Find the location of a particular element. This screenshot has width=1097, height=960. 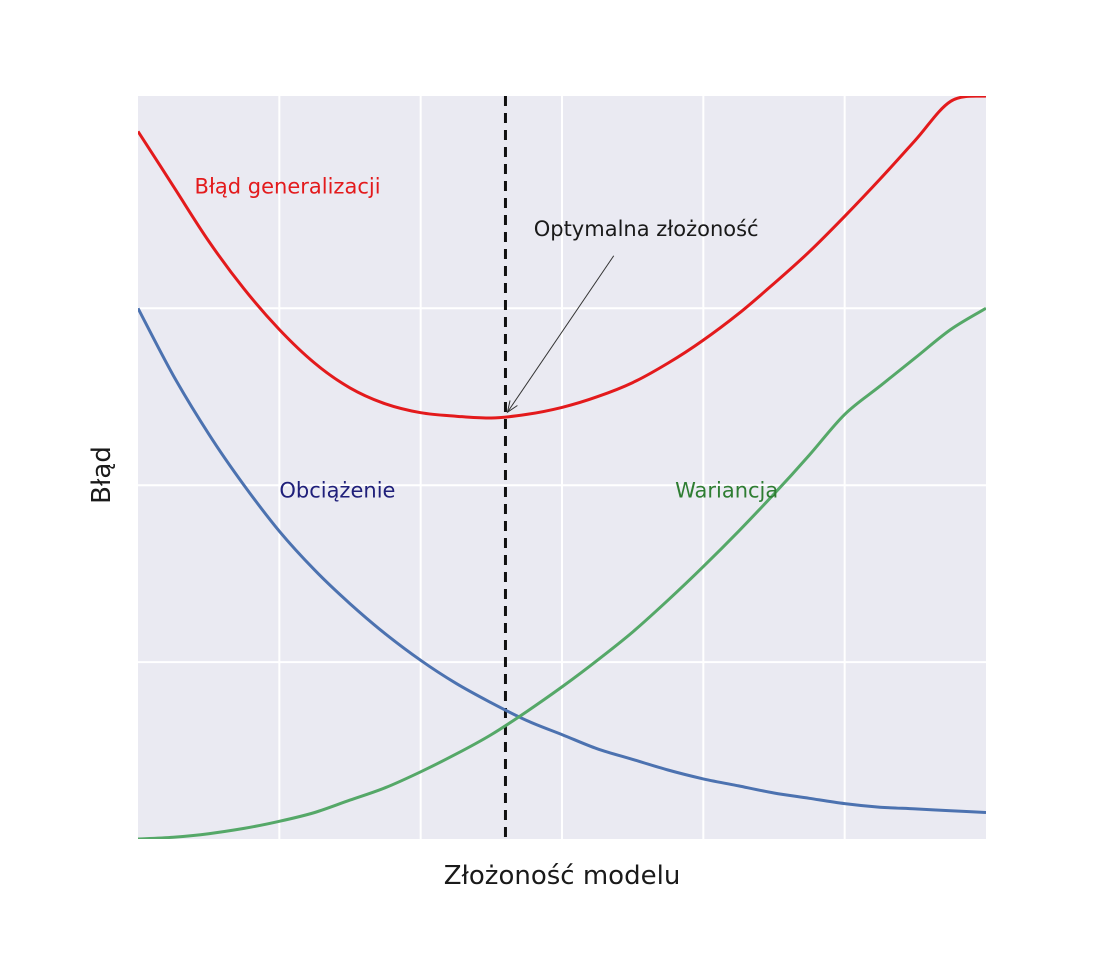

annotation-arrow-line is located at coordinates (561, 334).